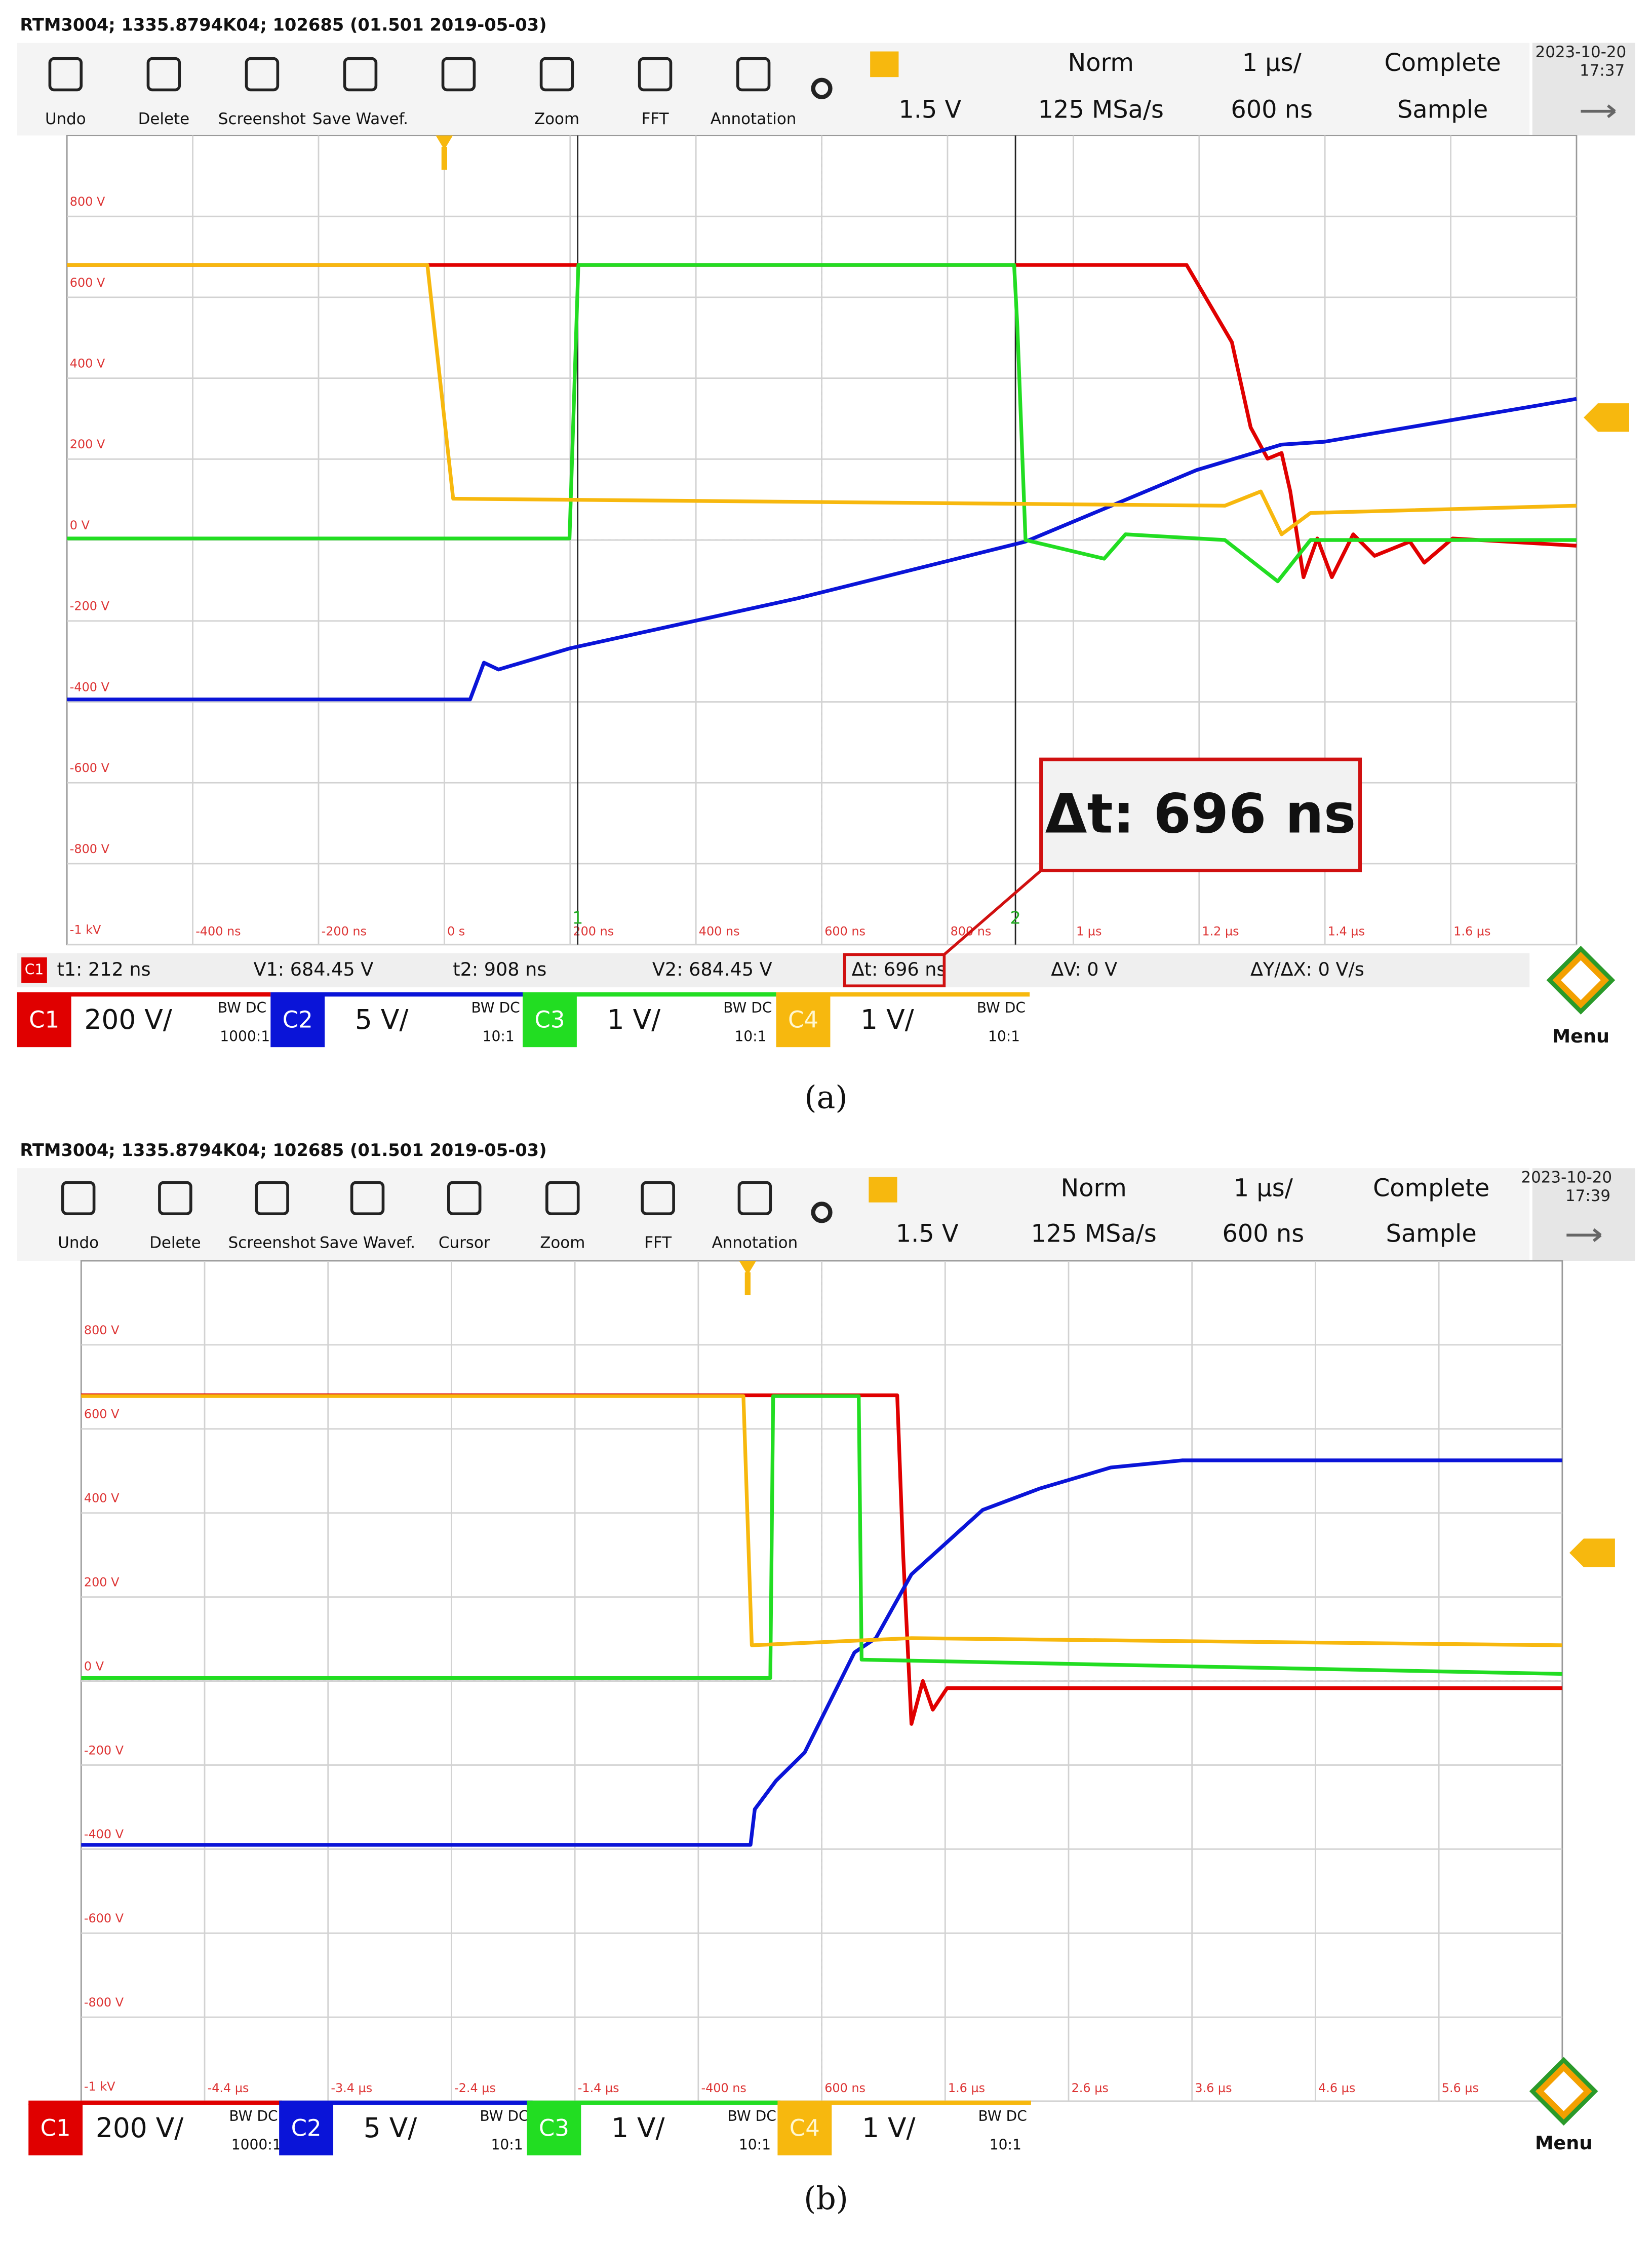 This screenshot has height=2241, width=1652. I want to click on toolbar-label: Cursor, so click(464, 1243).